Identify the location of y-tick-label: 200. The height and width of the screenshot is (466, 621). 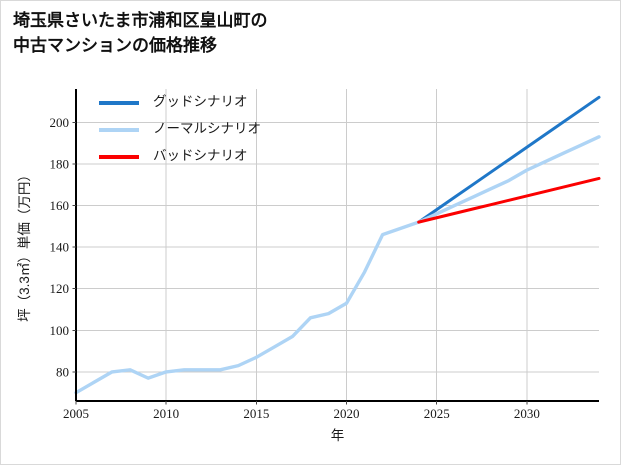
(60, 122).